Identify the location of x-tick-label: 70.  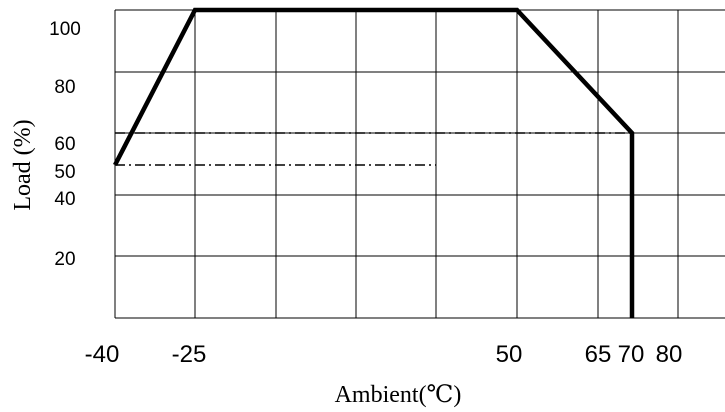
(631, 354).